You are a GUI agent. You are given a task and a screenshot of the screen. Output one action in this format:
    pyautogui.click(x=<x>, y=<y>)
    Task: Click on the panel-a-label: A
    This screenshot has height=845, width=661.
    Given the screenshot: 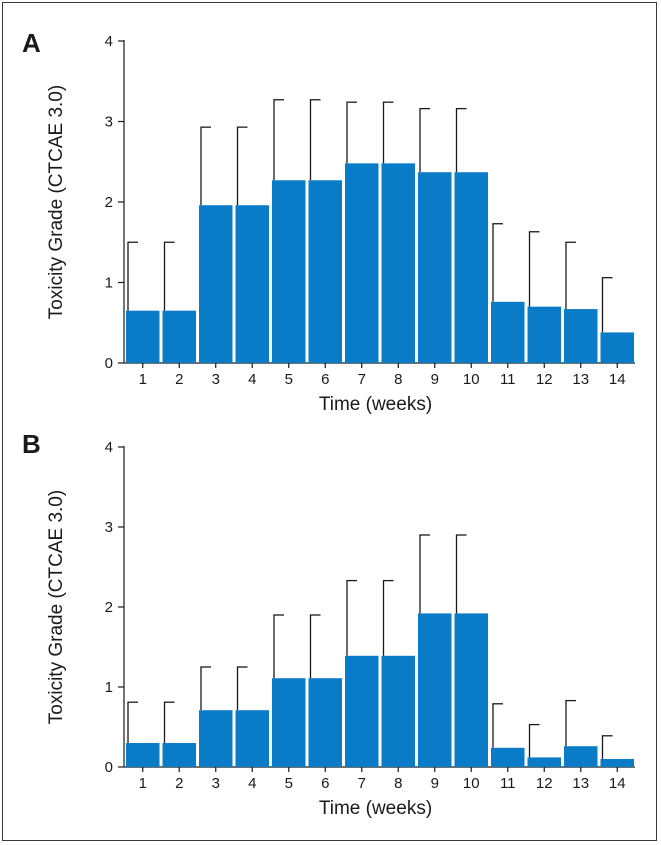 What is the action you would take?
    pyautogui.click(x=31, y=43)
    